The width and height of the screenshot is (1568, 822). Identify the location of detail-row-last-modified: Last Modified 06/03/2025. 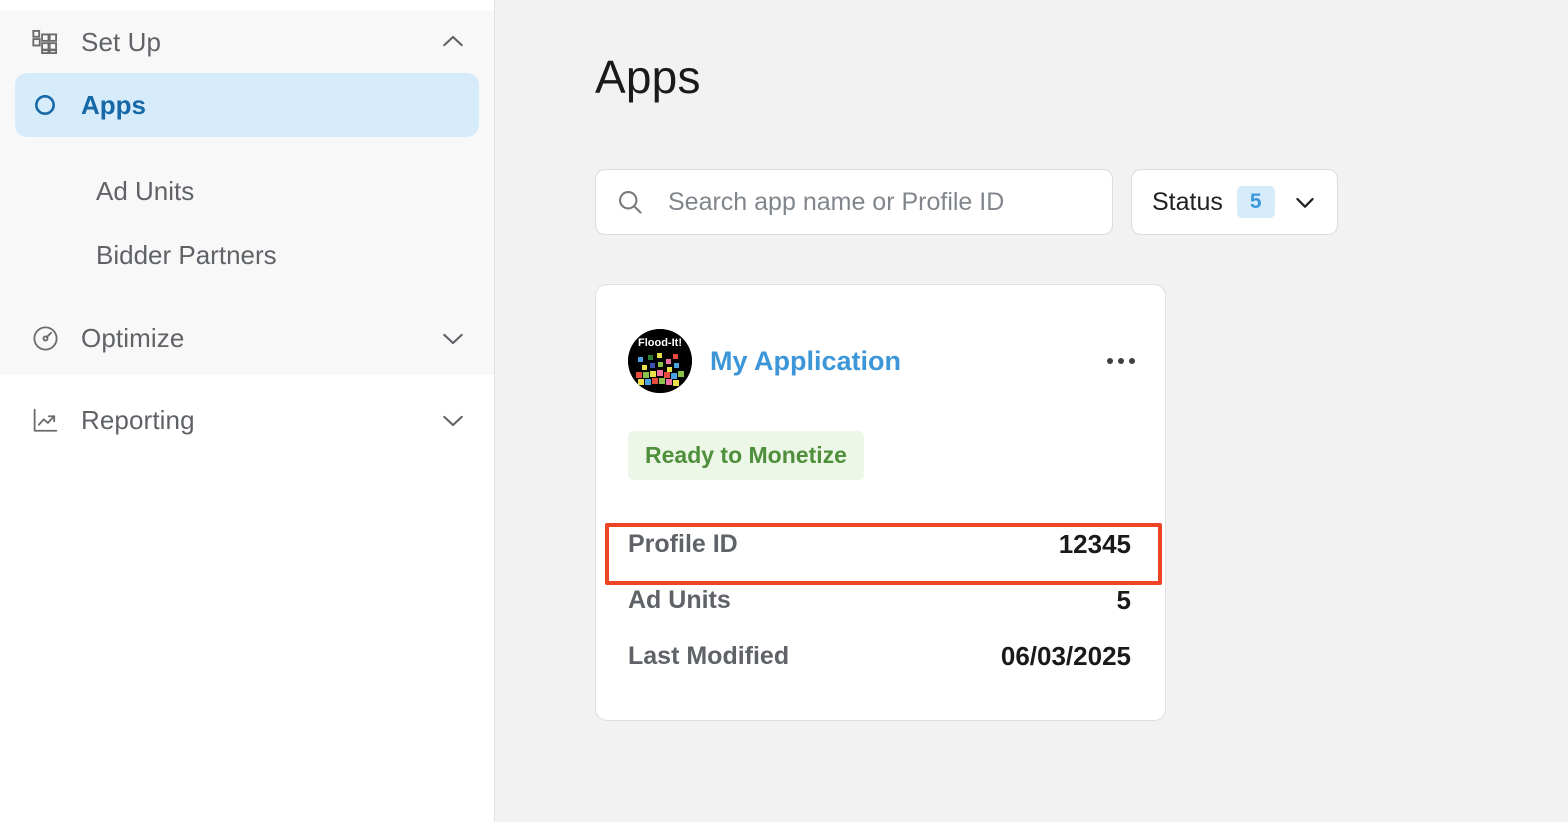
(880, 656).